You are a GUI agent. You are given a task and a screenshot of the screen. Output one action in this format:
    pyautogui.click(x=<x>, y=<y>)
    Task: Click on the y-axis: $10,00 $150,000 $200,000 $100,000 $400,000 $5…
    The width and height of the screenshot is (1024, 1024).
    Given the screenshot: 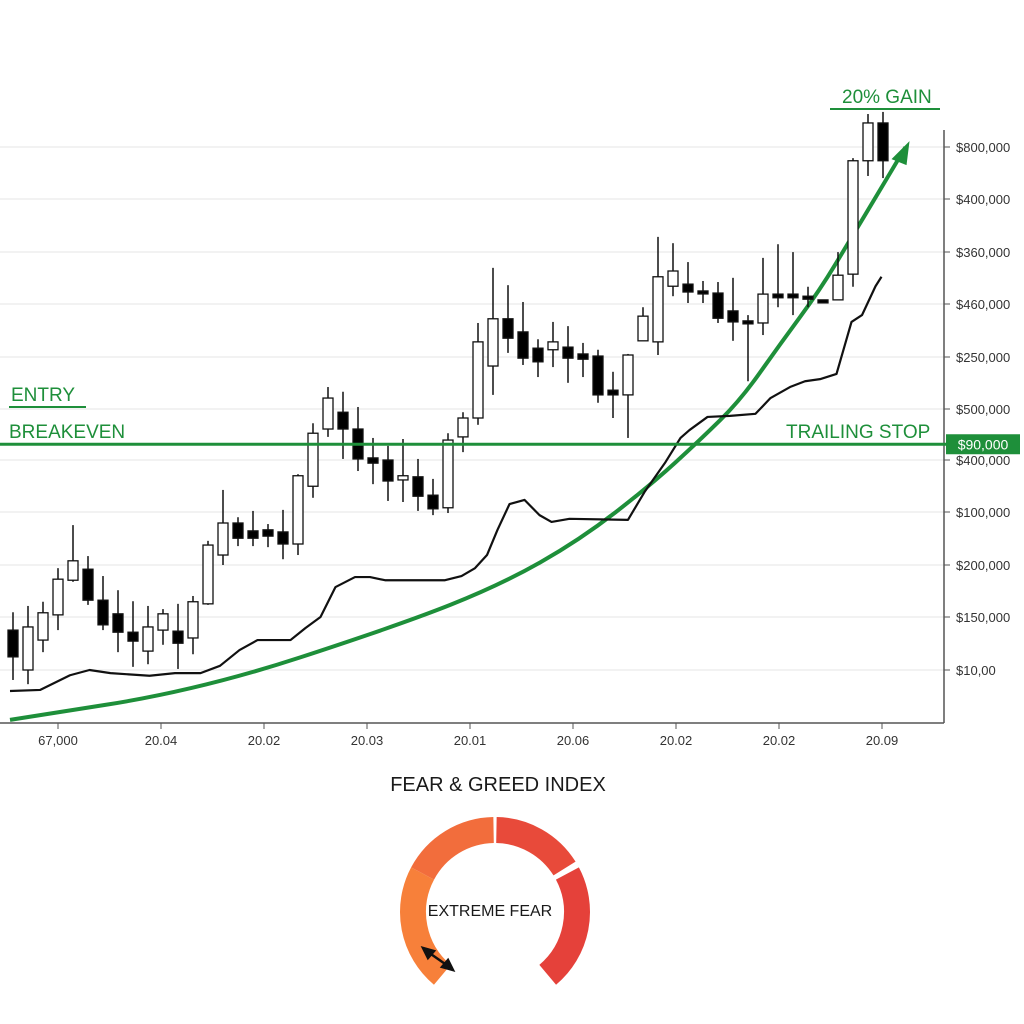 What is the action you would take?
    pyautogui.click(x=976, y=426)
    